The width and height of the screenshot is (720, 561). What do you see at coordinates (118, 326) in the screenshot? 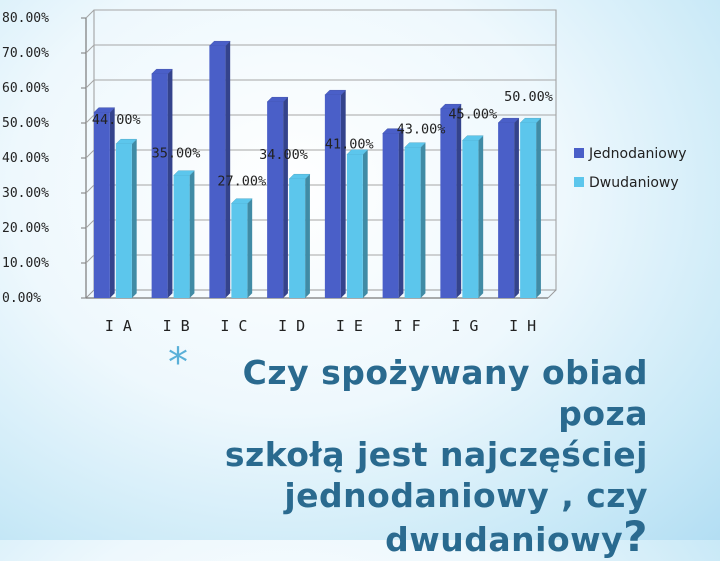
I see `x-tick-label: I A` at bounding box center [118, 326].